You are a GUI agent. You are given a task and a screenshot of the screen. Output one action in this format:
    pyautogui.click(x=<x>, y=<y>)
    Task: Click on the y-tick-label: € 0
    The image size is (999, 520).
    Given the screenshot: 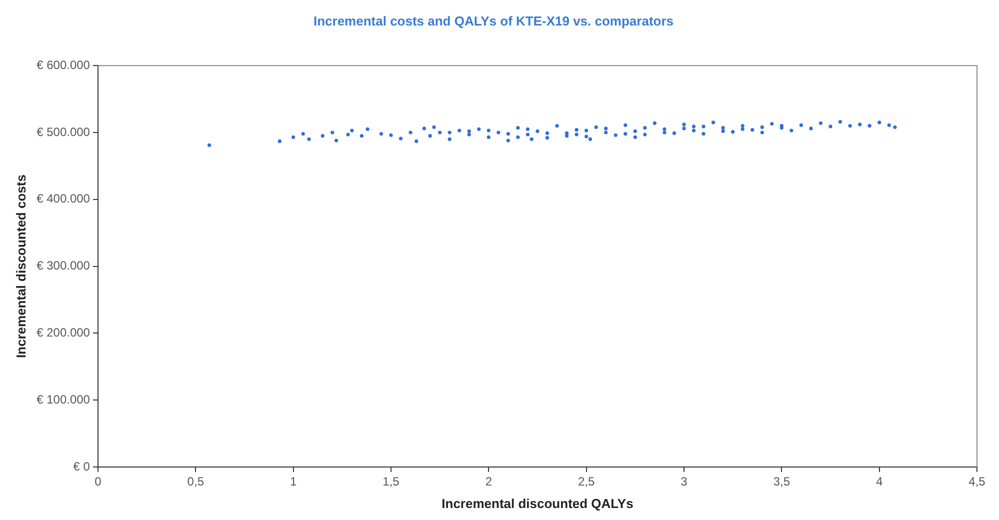 What is the action you would take?
    pyautogui.click(x=81, y=466)
    